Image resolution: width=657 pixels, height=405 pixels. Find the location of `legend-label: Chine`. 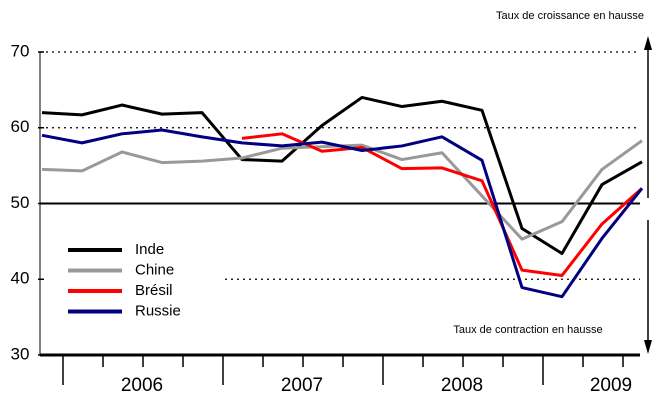

legend-label: Chine is located at coordinates (154, 269).